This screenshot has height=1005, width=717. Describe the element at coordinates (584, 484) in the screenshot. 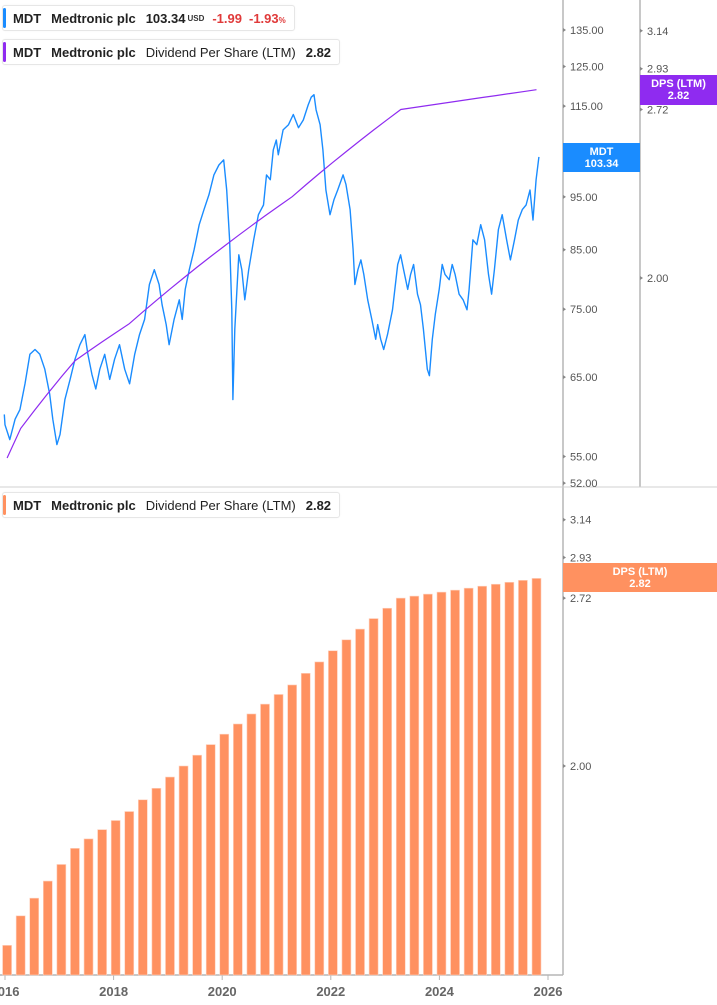

I see `price-tick-label: 52.00` at that location.